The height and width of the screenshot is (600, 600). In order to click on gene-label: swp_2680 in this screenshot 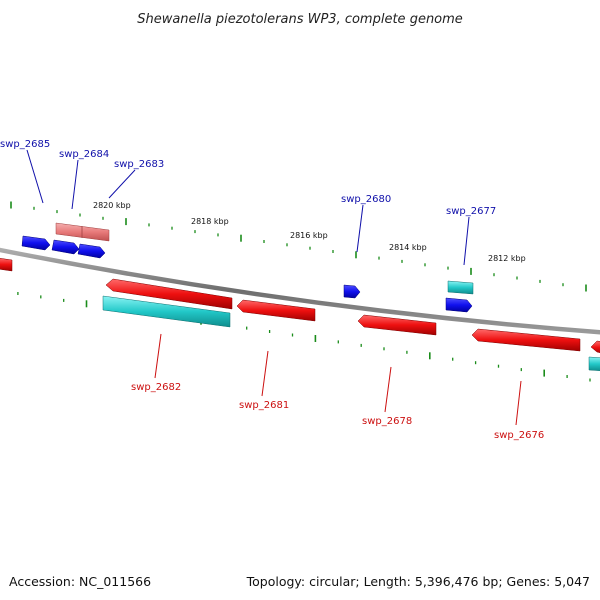, I will do `click(366, 199)`.